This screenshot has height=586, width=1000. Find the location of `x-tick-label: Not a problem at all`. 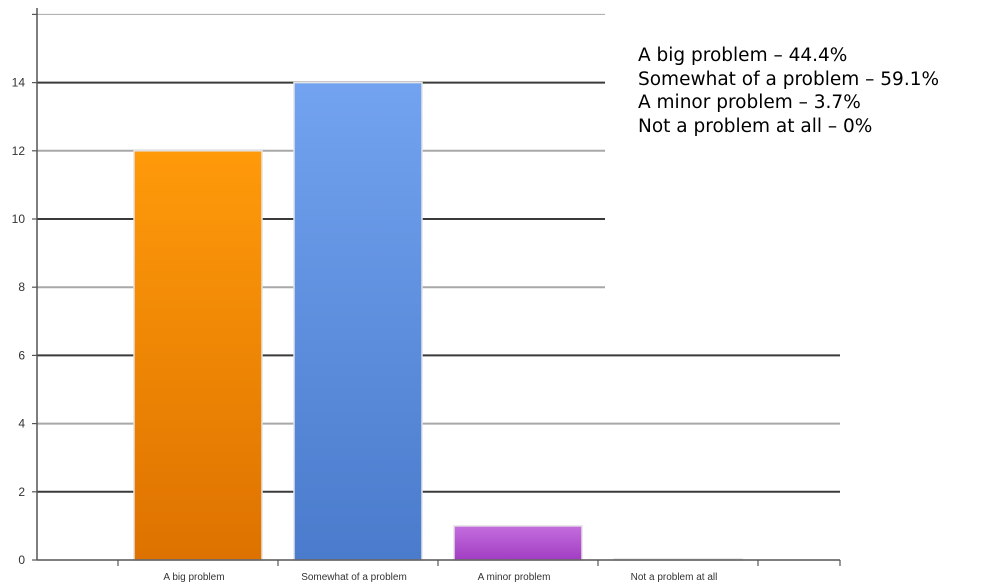

x-tick-label: Not a problem at all is located at coordinates (674, 577).